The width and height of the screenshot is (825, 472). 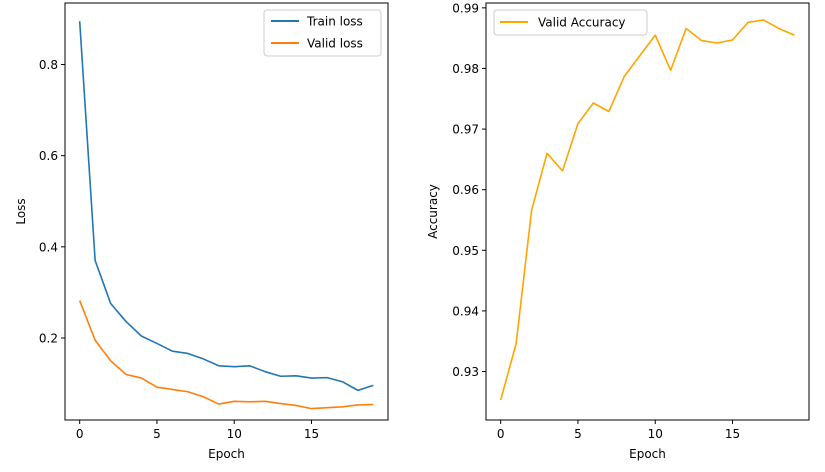 I want to click on loss-legend: Train loss Valid loss, so click(x=322, y=33).